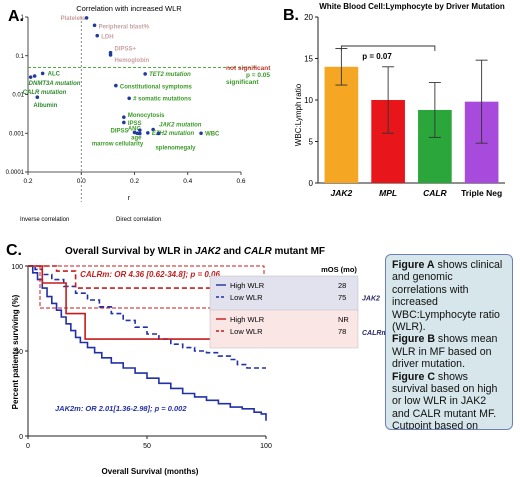 The width and height of the screenshot is (520, 477). I want to click on b-y-tick-label: 5, so click(311, 142).